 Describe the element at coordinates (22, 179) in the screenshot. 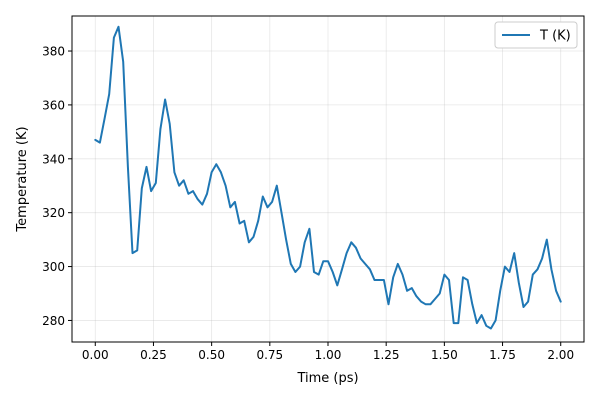

I see `y-axis-label: Temperature (K)` at that location.